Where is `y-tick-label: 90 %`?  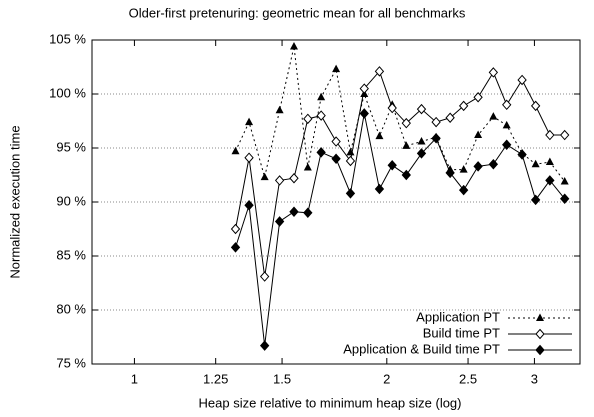
y-tick-label: 90 % is located at coordinates (71, 200).